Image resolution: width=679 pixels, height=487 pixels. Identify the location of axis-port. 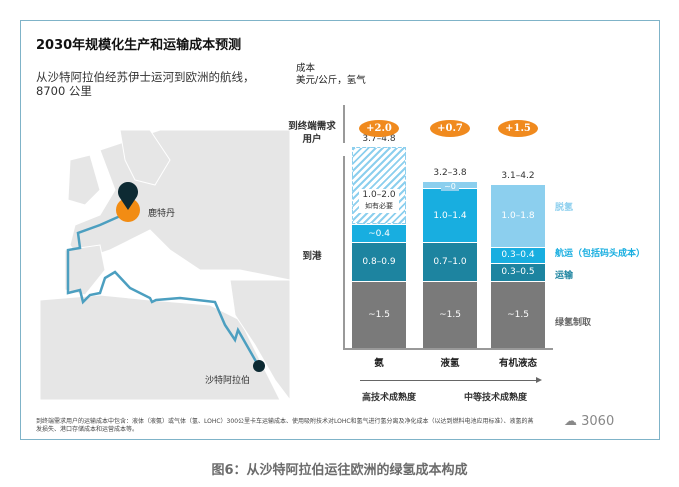
(344, 252).